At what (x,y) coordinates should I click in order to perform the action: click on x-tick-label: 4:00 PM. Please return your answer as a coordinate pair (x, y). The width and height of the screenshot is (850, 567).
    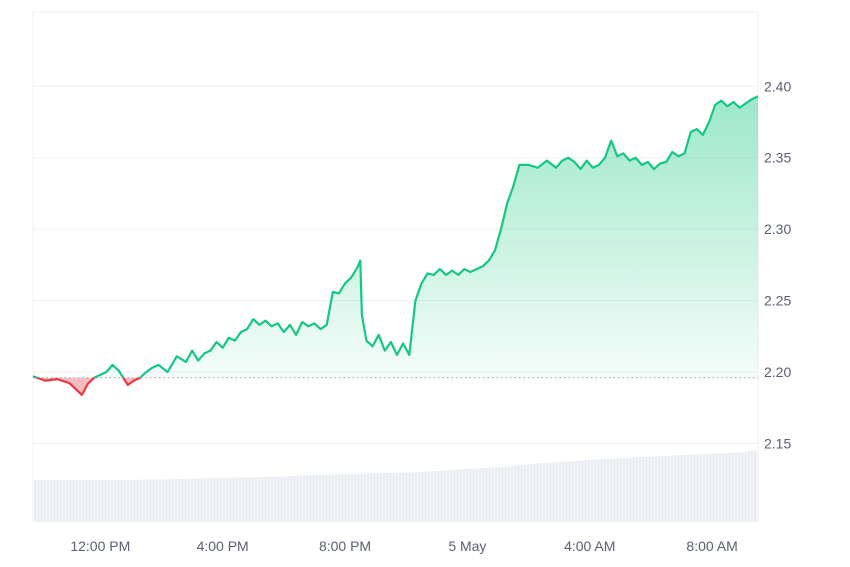
    Looking at the image, I should click on (223, 546).